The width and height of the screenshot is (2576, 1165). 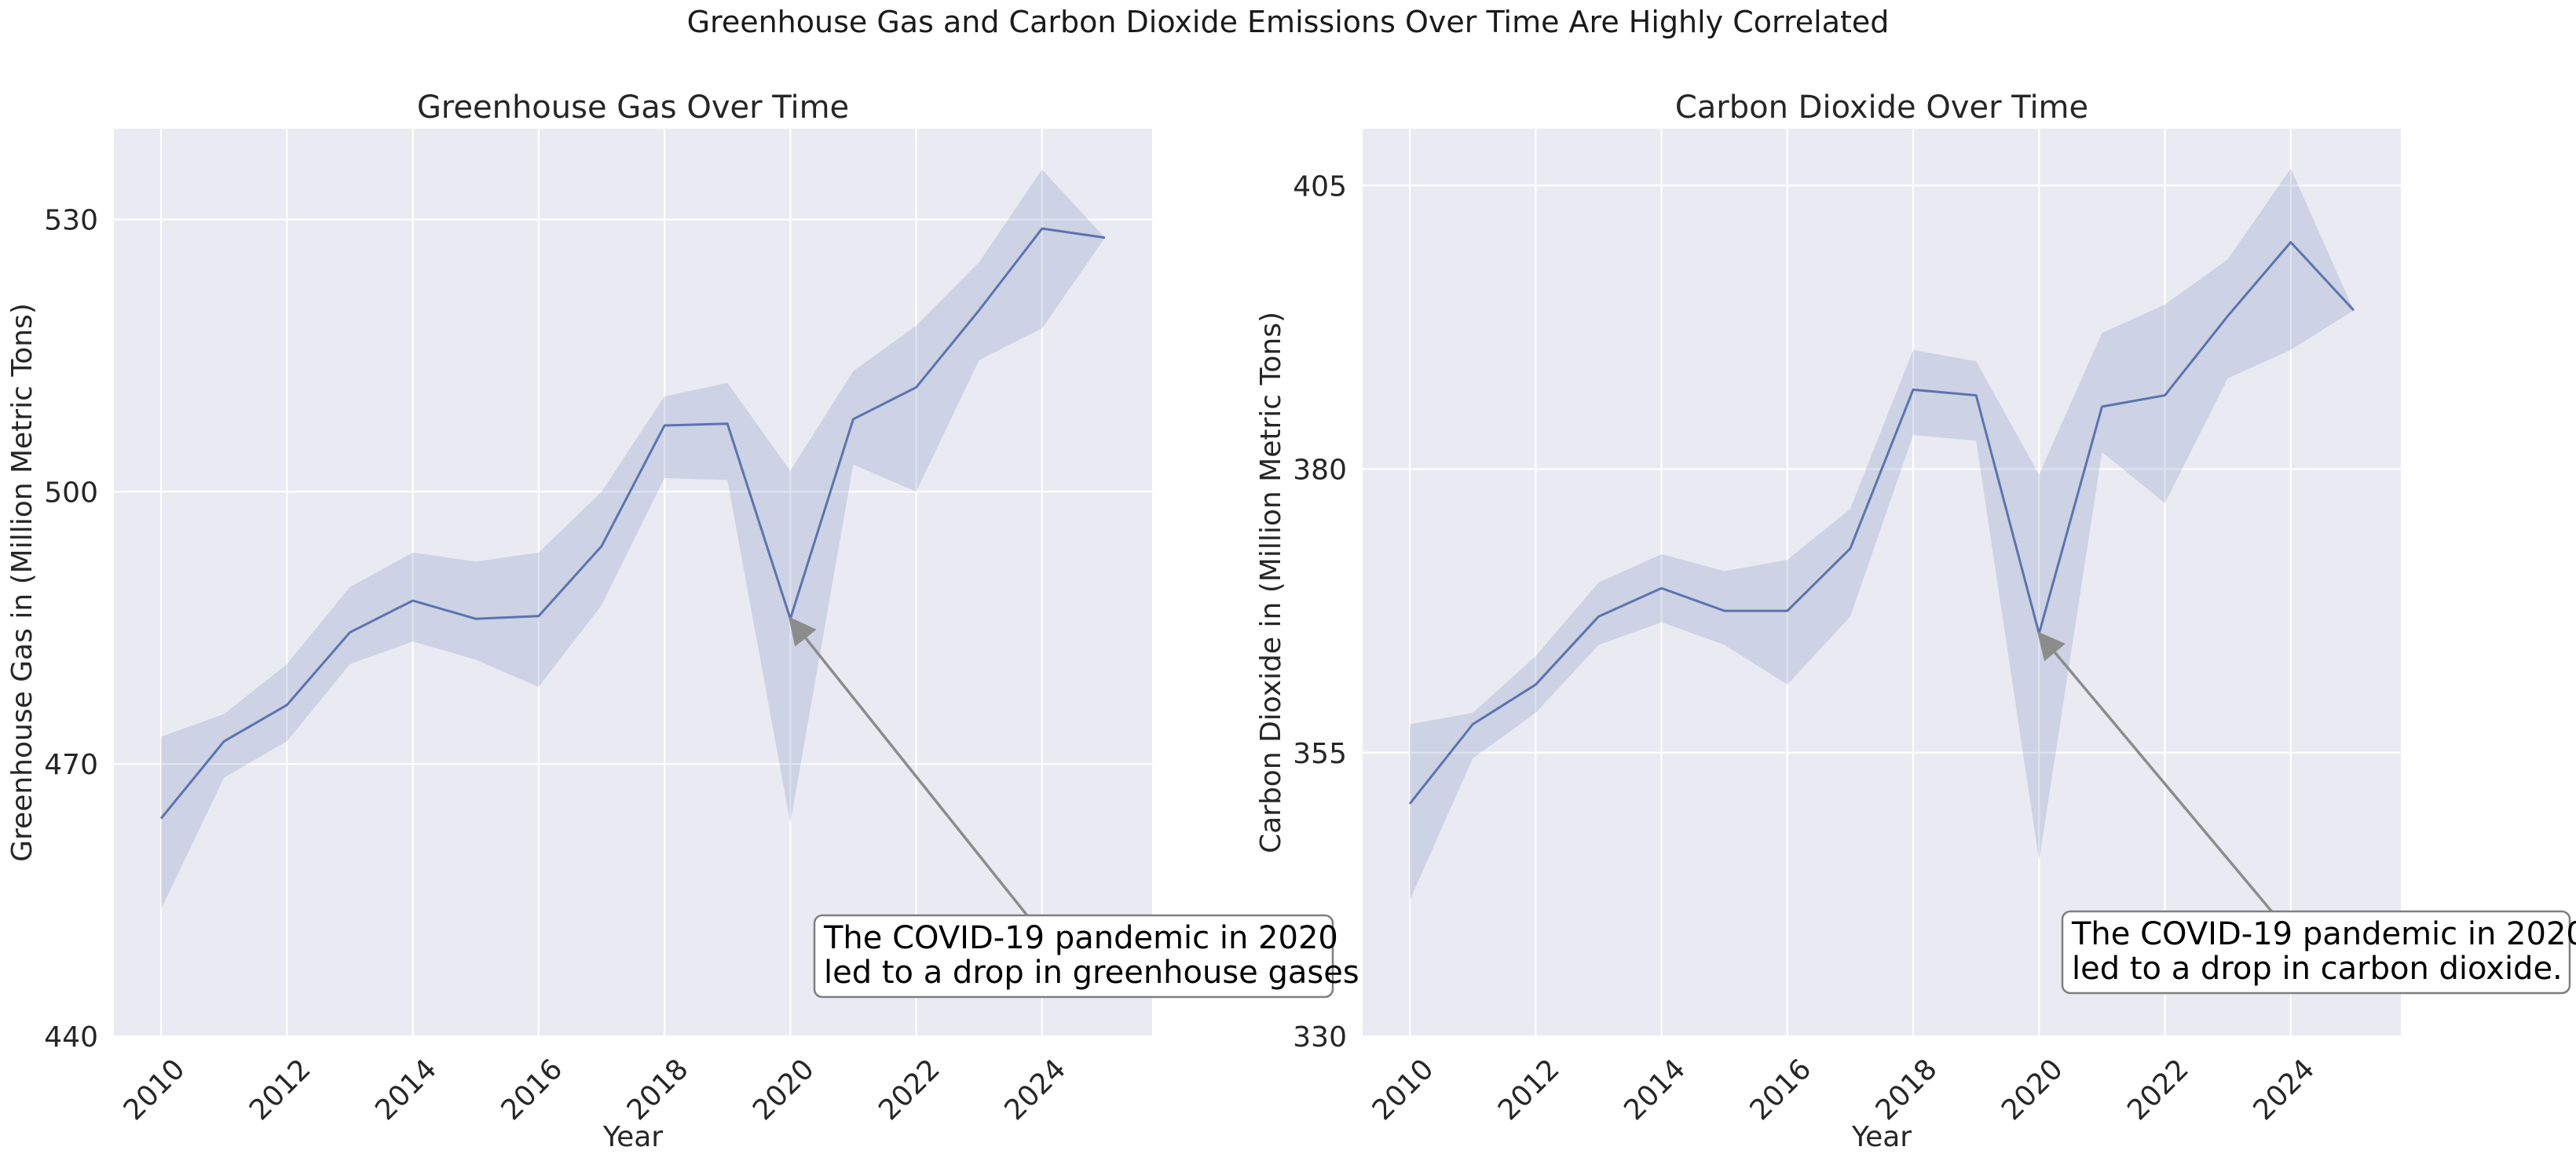 What do you see at coordinates (2317, 969) in the screenshot?
I see `annotation-text: led to a drop in carbon dioxide.` at bounding box center [2317, 969].